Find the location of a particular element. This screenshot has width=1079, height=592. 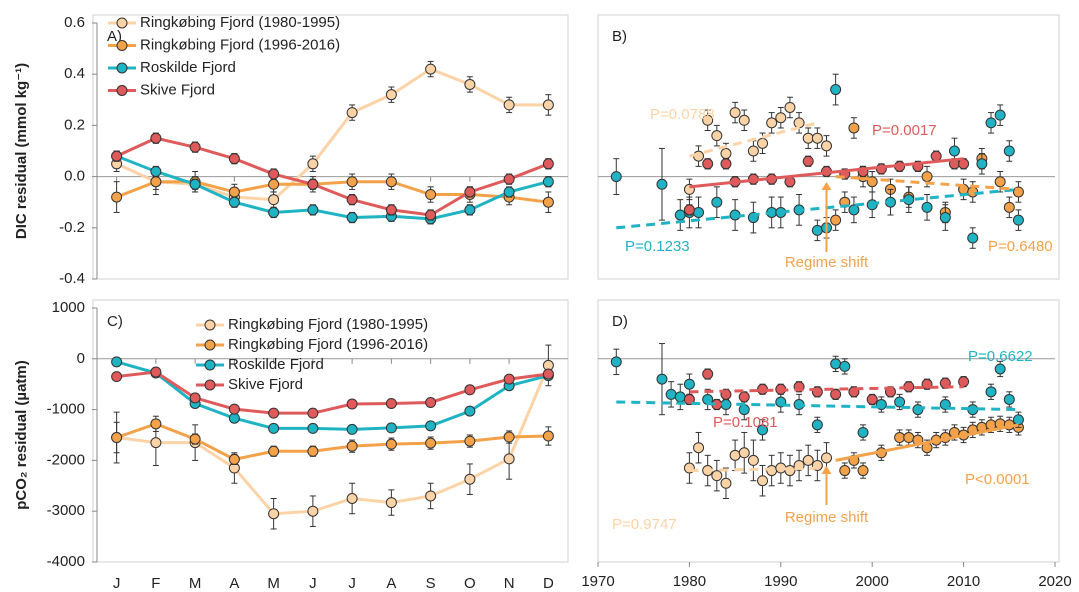

legend-label: Ringkøbing Fjord (1980-1995) is located at coordinates (240, 22).